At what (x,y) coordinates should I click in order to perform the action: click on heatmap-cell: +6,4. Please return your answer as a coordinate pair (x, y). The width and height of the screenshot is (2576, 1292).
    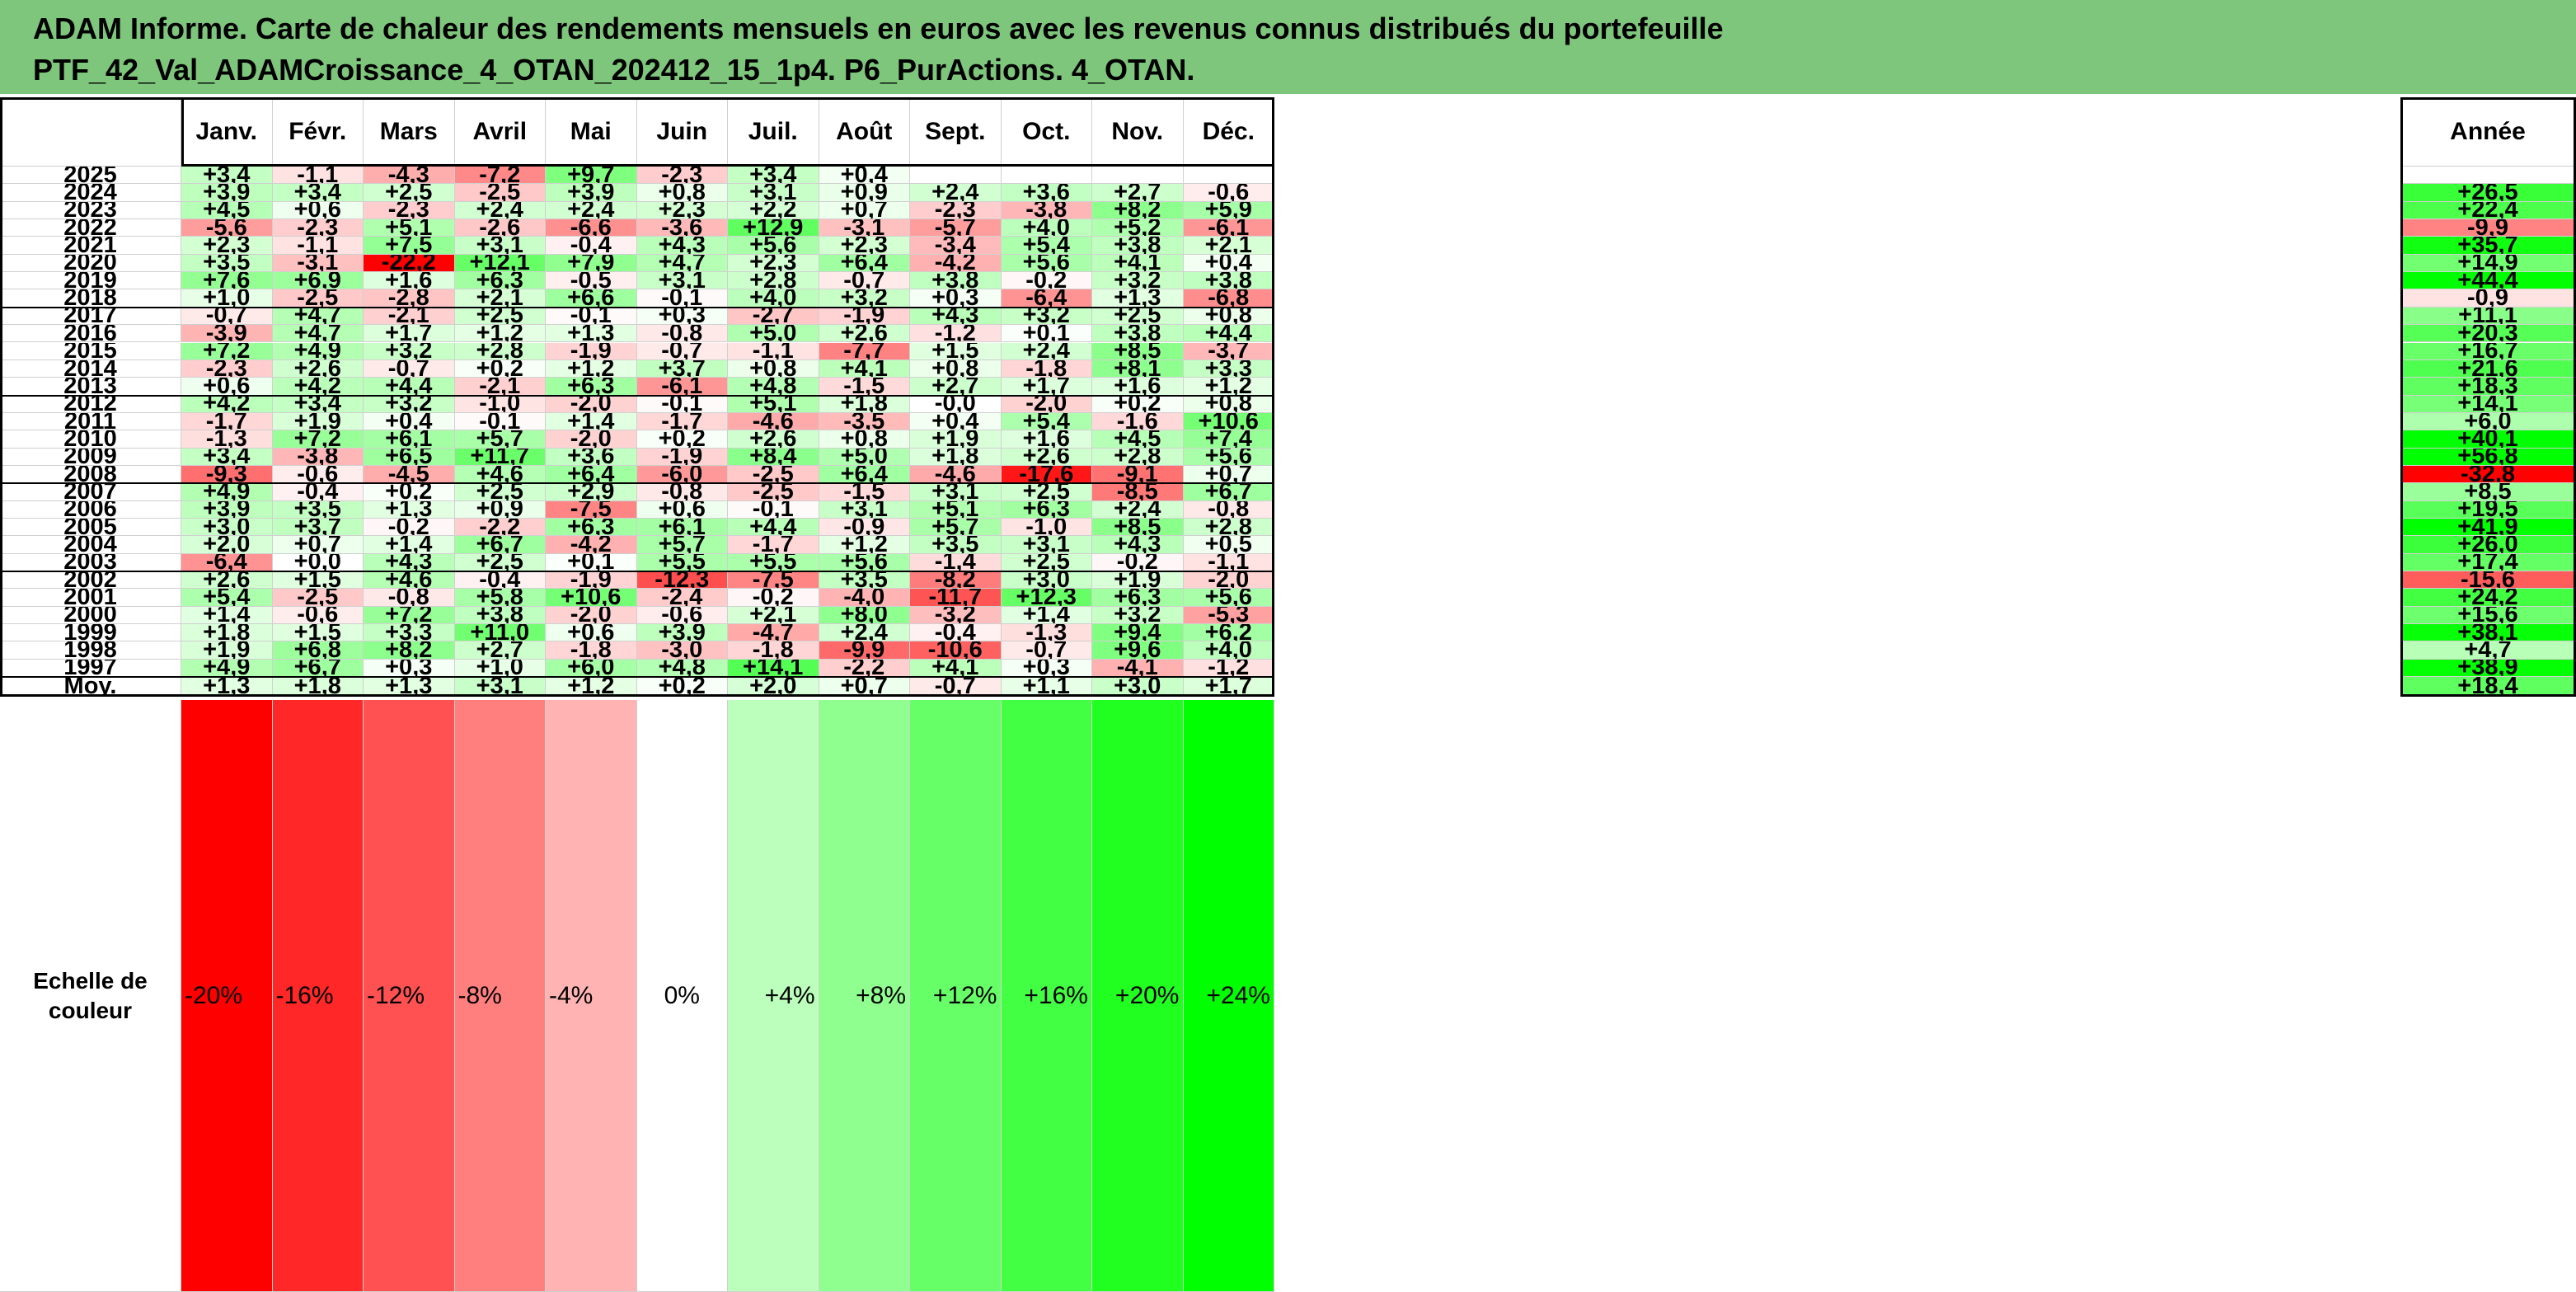
    Looking at the image, I should click on (865, 263).